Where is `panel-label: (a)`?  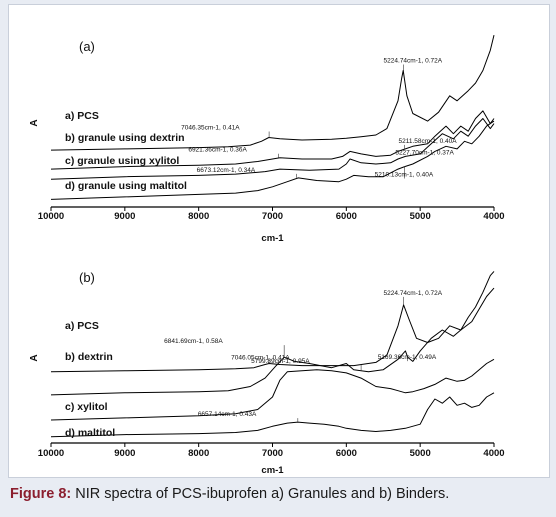 panel-label: (a) is located at coordinates (87, 46).